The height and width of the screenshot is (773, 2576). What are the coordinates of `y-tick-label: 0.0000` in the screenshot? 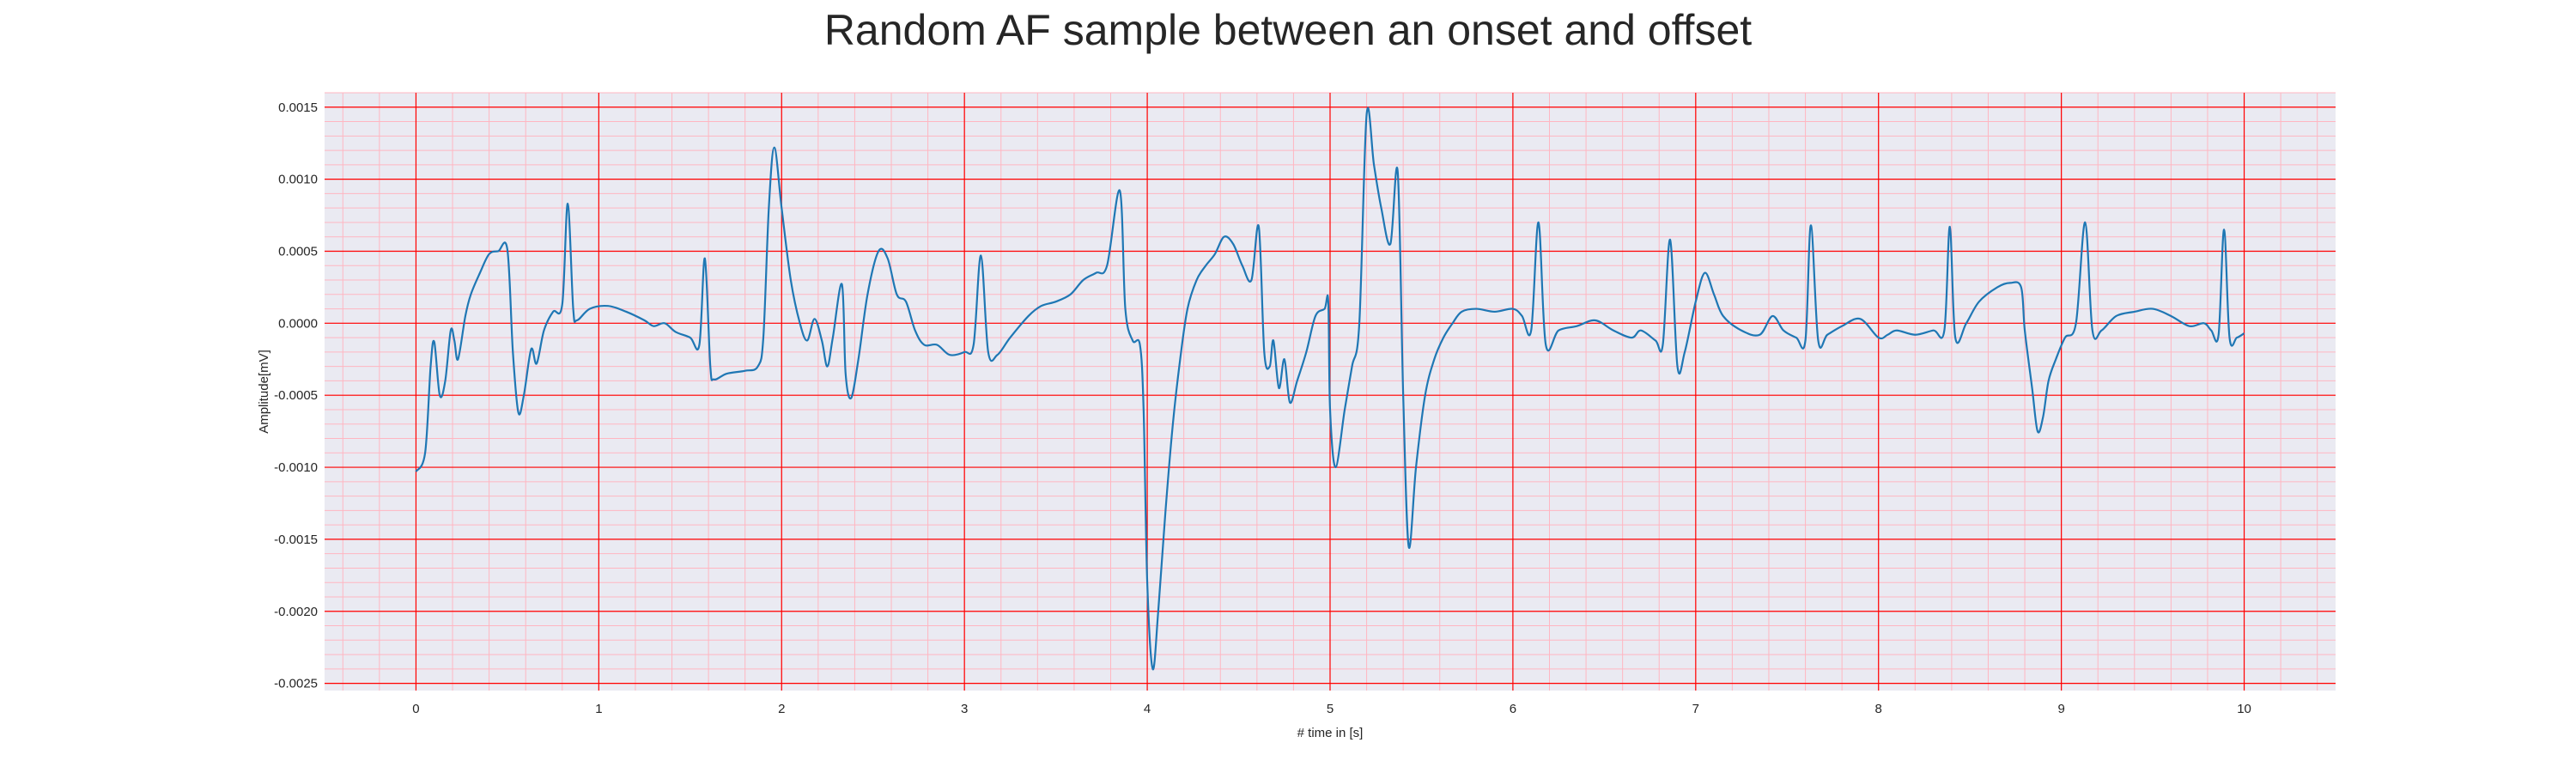 It's located at (298, 323).